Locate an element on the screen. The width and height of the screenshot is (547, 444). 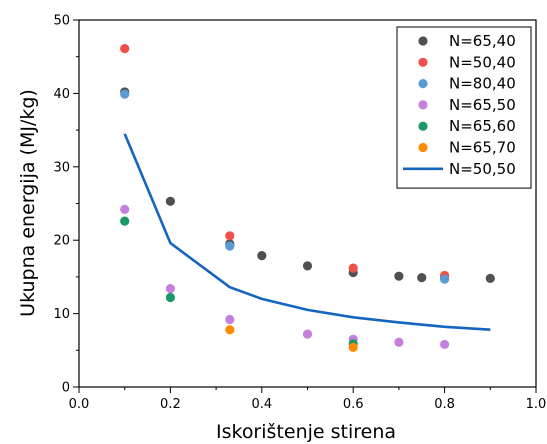
legend-label: N=50,40 is located at coordinates (482, 62).